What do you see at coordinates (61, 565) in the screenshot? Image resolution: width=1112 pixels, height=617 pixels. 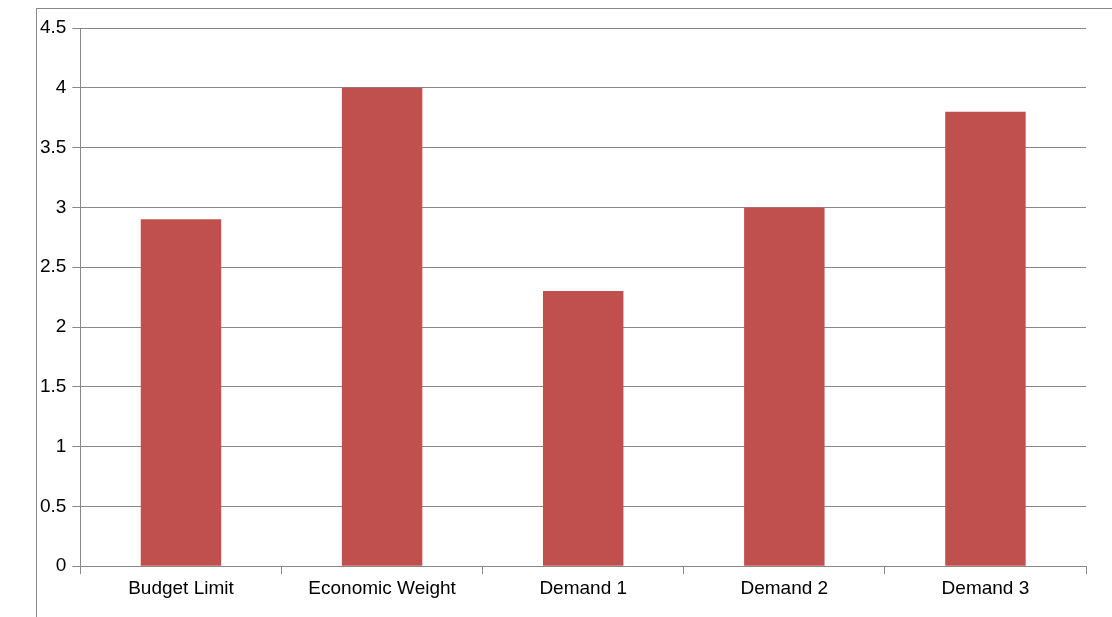 I see `y-tick-label: 0` at bounding box center [61, 565].